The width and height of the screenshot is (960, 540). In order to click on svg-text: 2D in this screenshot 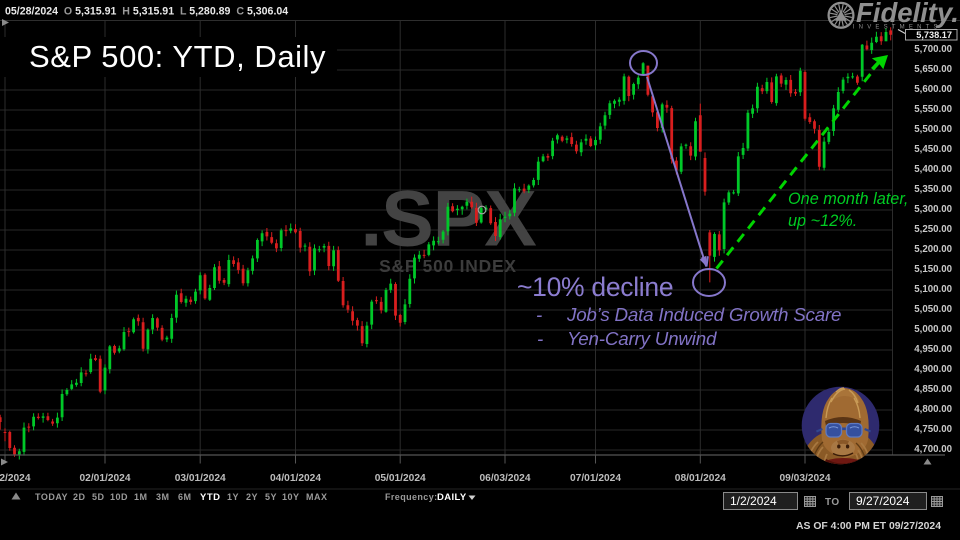, I will do `click(79, 497)`.